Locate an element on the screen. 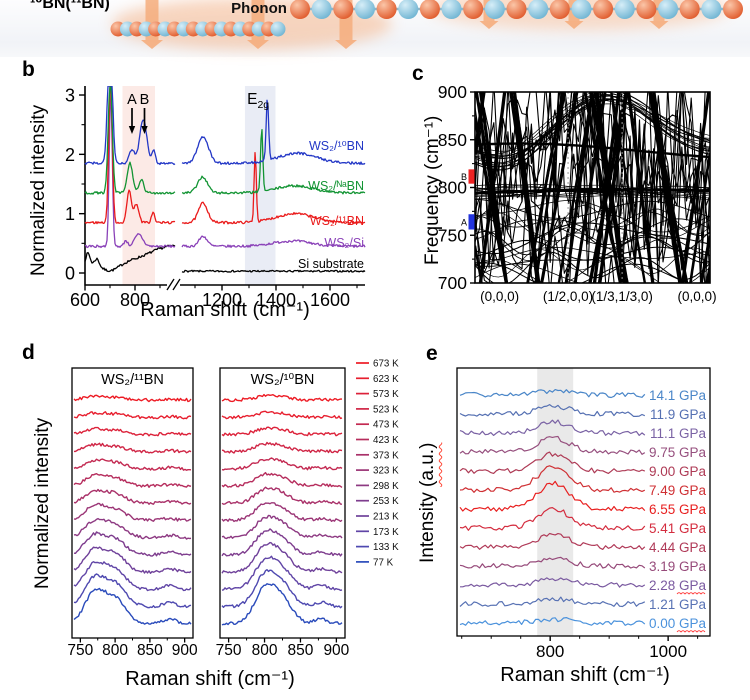 This screenshot has width=750, height=700. svg-text: 3.19 GPa is located at coordinates (678, 566).